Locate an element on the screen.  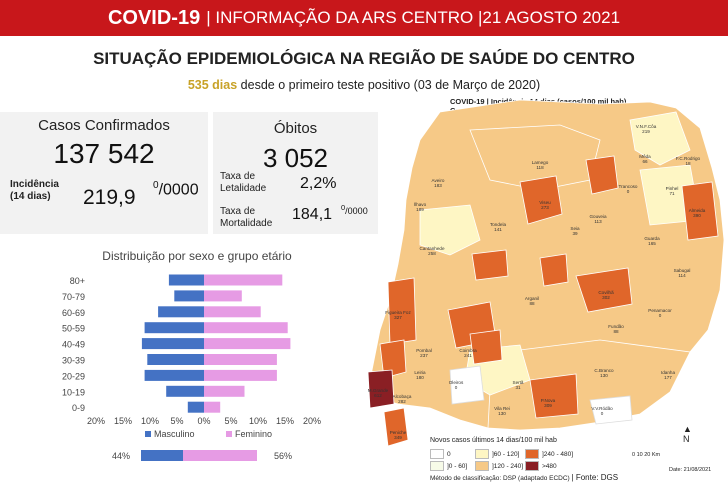
map-label: Penamacor 0 is located at coordinates (660, 313).